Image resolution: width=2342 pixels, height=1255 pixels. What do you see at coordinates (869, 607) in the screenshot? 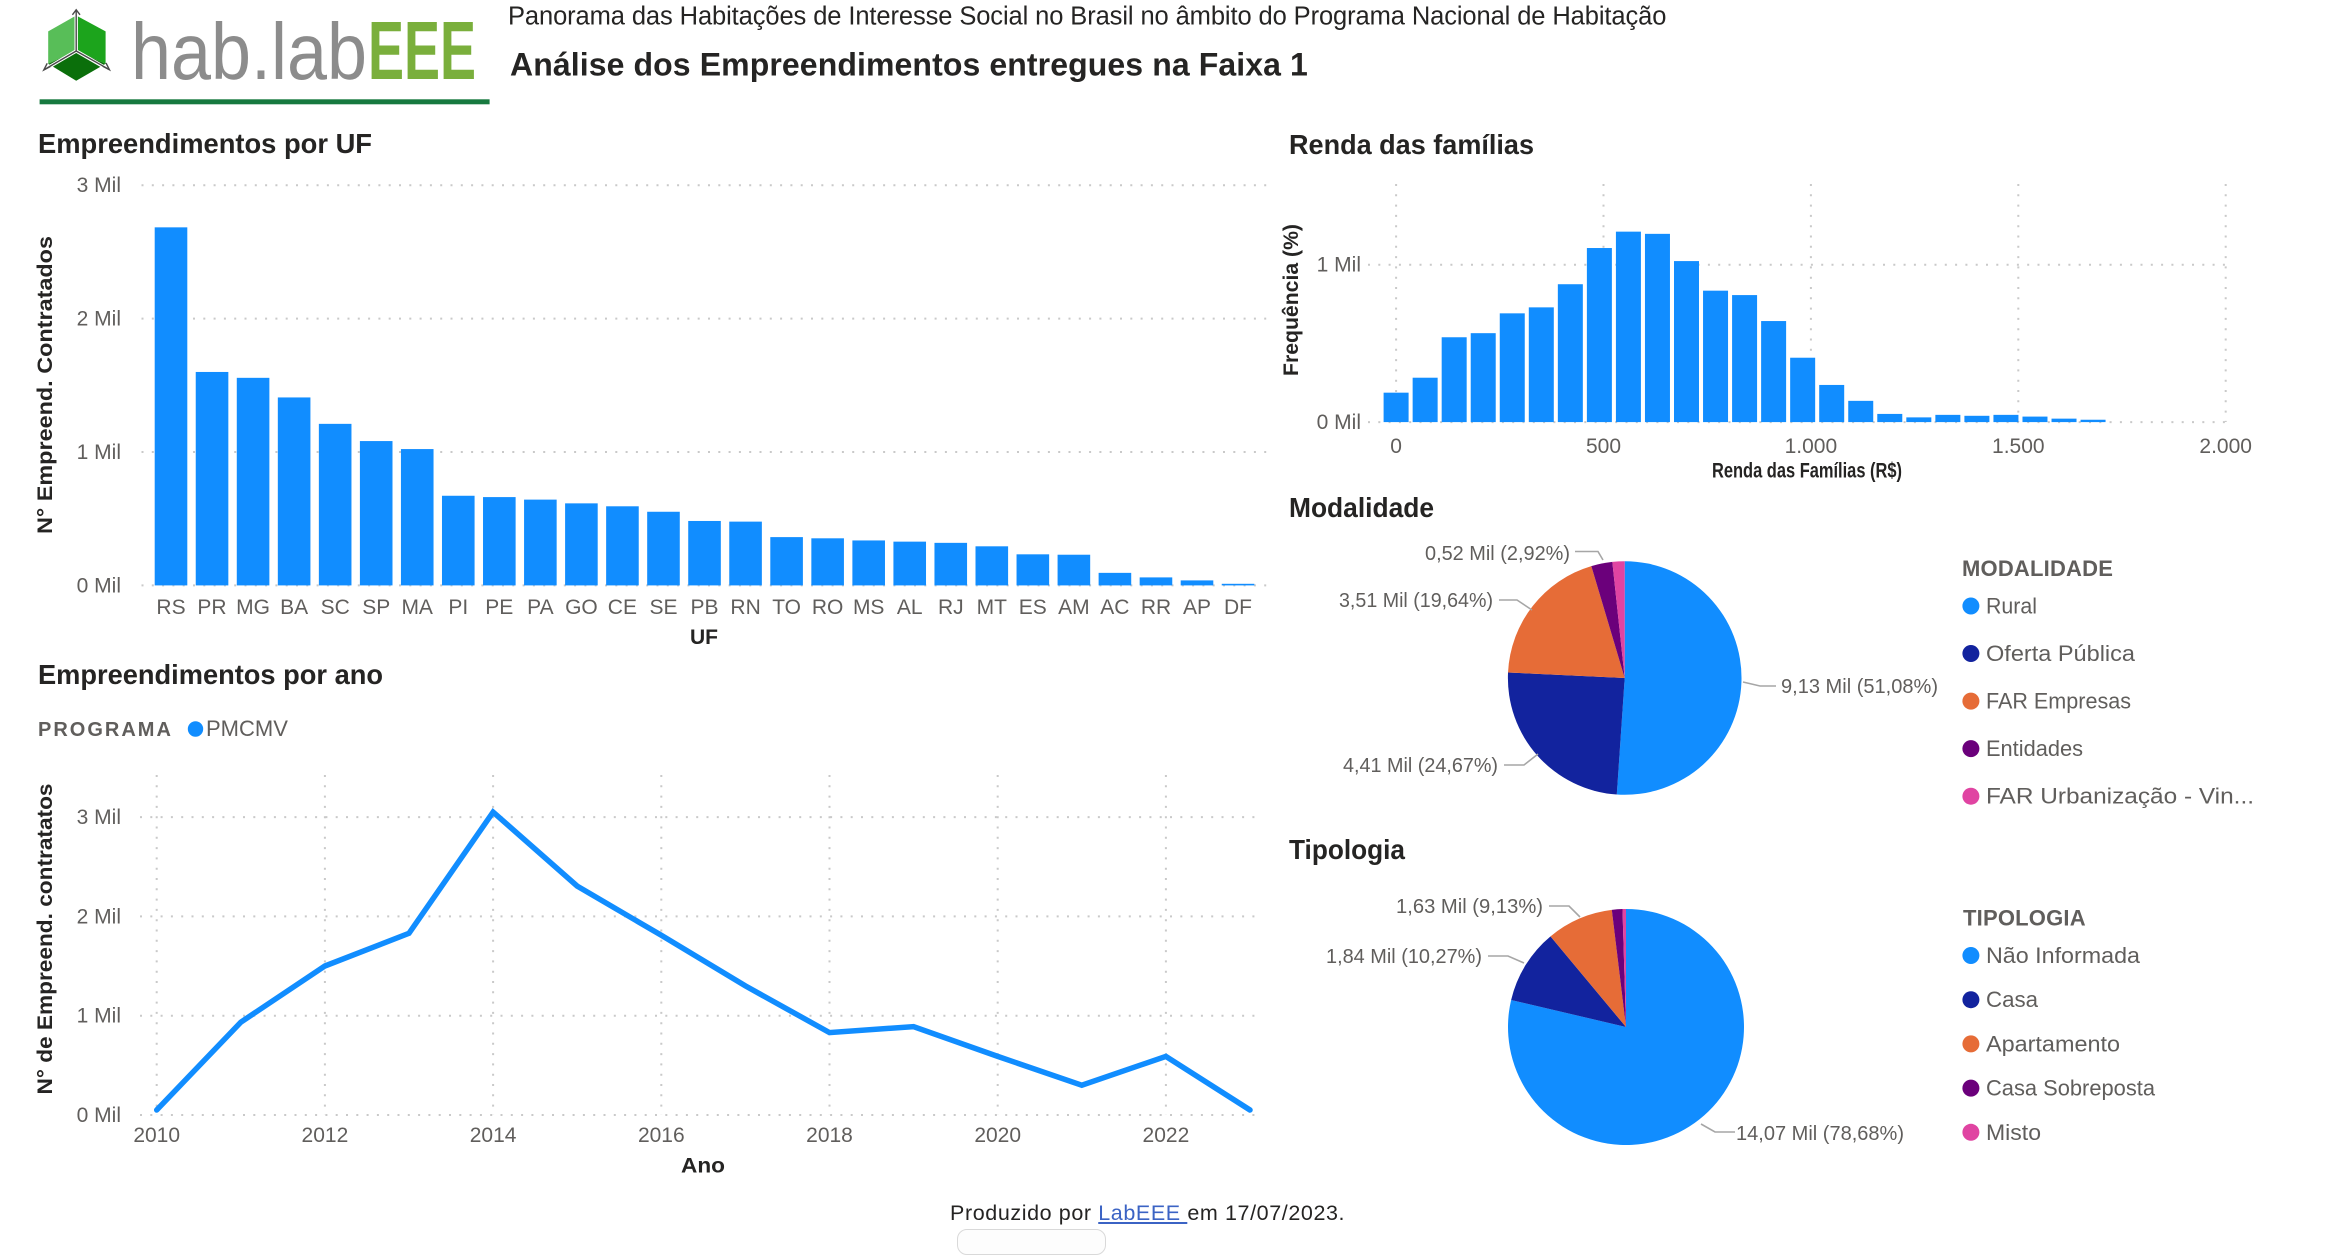
I see `svg-text: MS` at bounding box center [869, 607].